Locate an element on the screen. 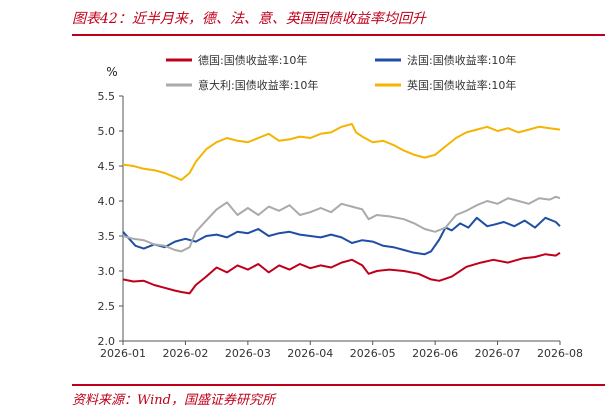  y-axis-unit-label: % is located at coordinates (111, 72).